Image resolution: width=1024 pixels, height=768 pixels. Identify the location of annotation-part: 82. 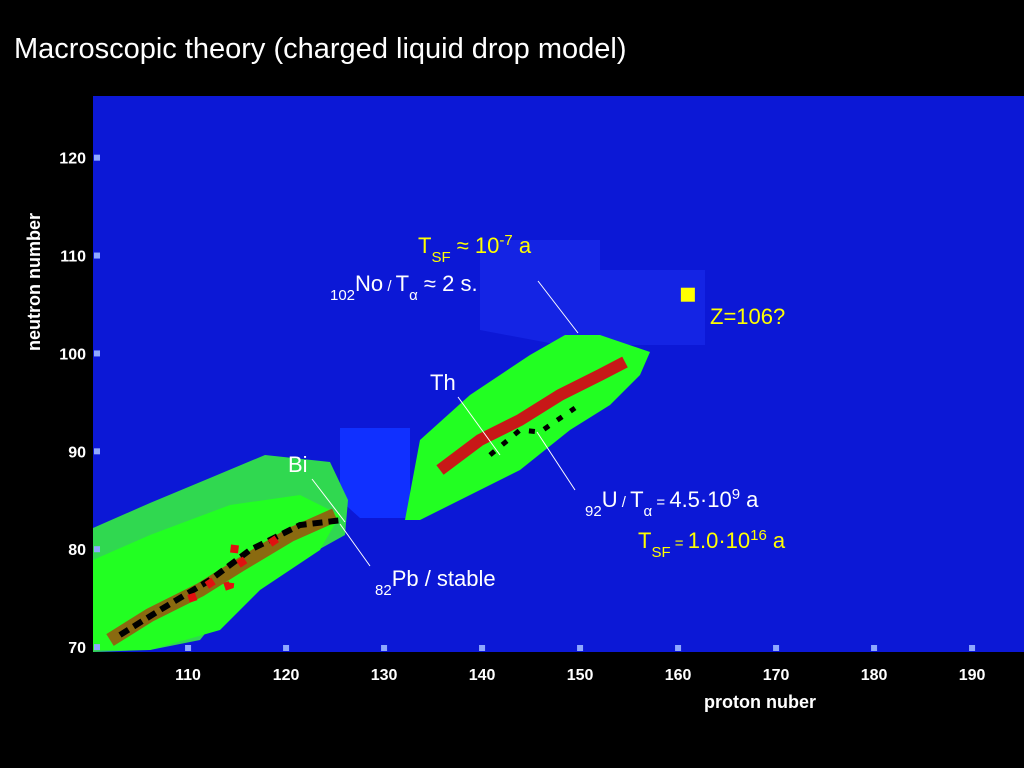
(383, 590).